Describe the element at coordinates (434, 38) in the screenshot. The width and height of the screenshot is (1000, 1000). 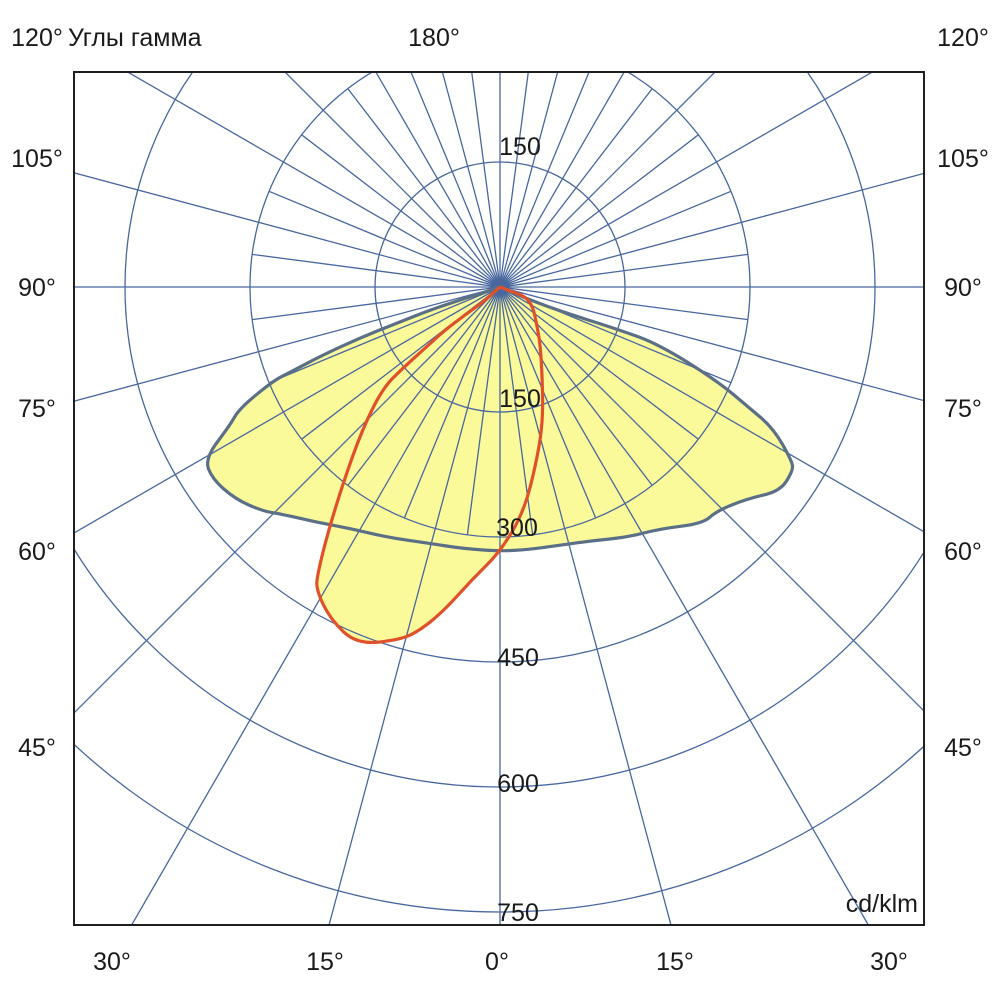
I see `angle-label-12: 180°` at that location.